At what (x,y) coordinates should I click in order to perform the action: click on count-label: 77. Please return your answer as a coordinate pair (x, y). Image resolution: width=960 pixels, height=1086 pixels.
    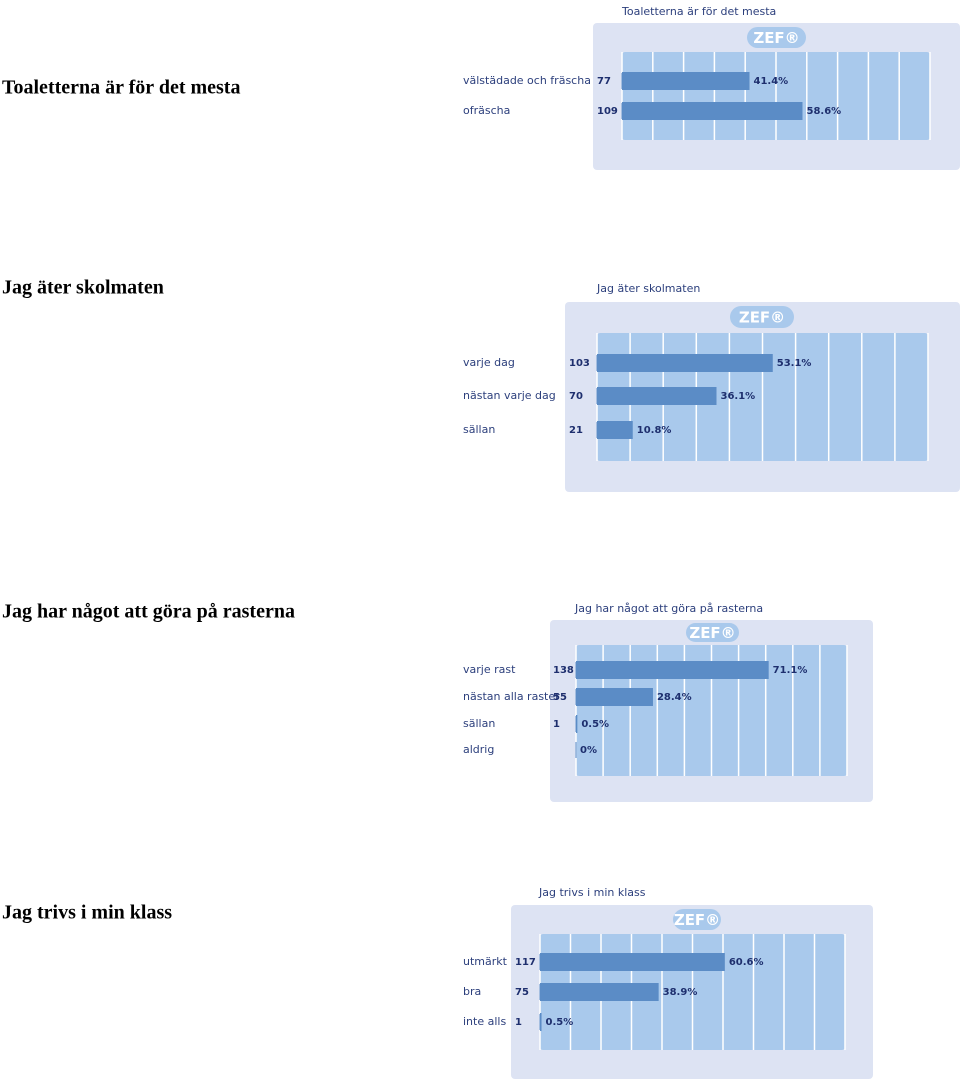
    Looking at the image, I should click on (604, 81).